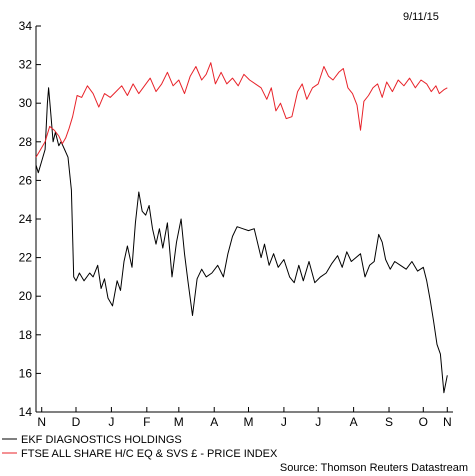 The image size is (475, 476). What do you see at coordinates (26, 65) in the screenshot?
I see `y-tick-label: 32` at bounding box center [26, 65].